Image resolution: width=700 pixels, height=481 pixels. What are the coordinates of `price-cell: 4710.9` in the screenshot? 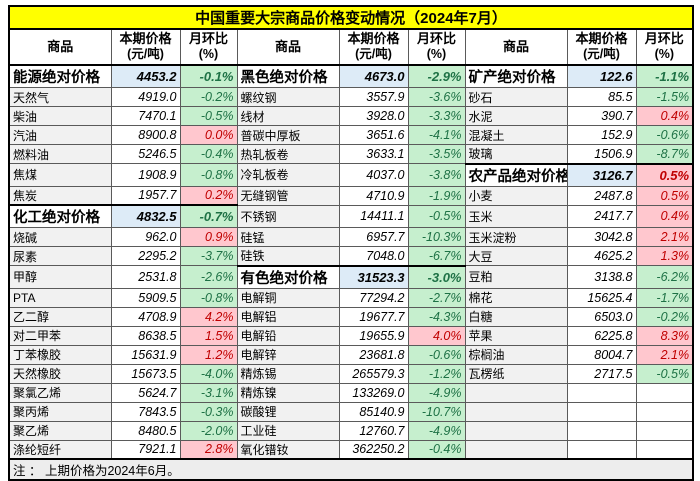 It's located at (373, 195).